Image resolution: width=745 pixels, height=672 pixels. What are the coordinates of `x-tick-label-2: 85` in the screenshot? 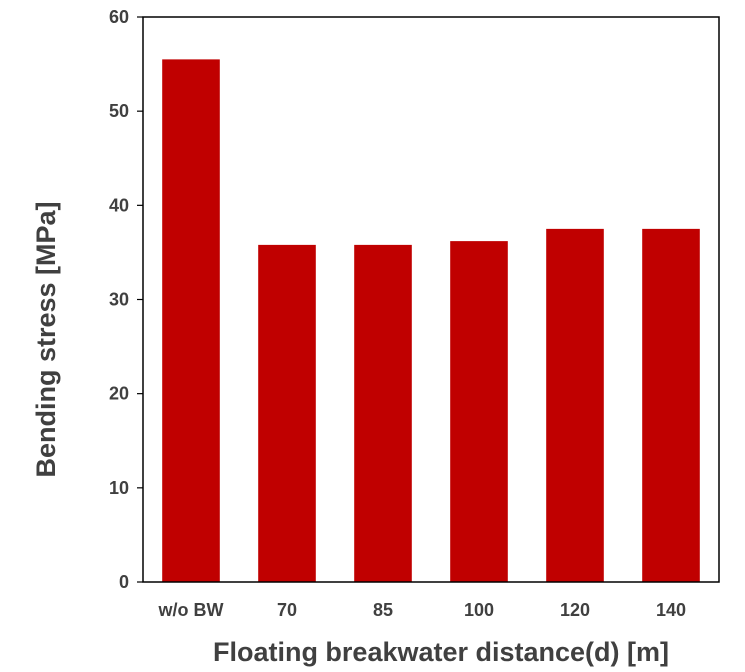 It's located at (383, 610).